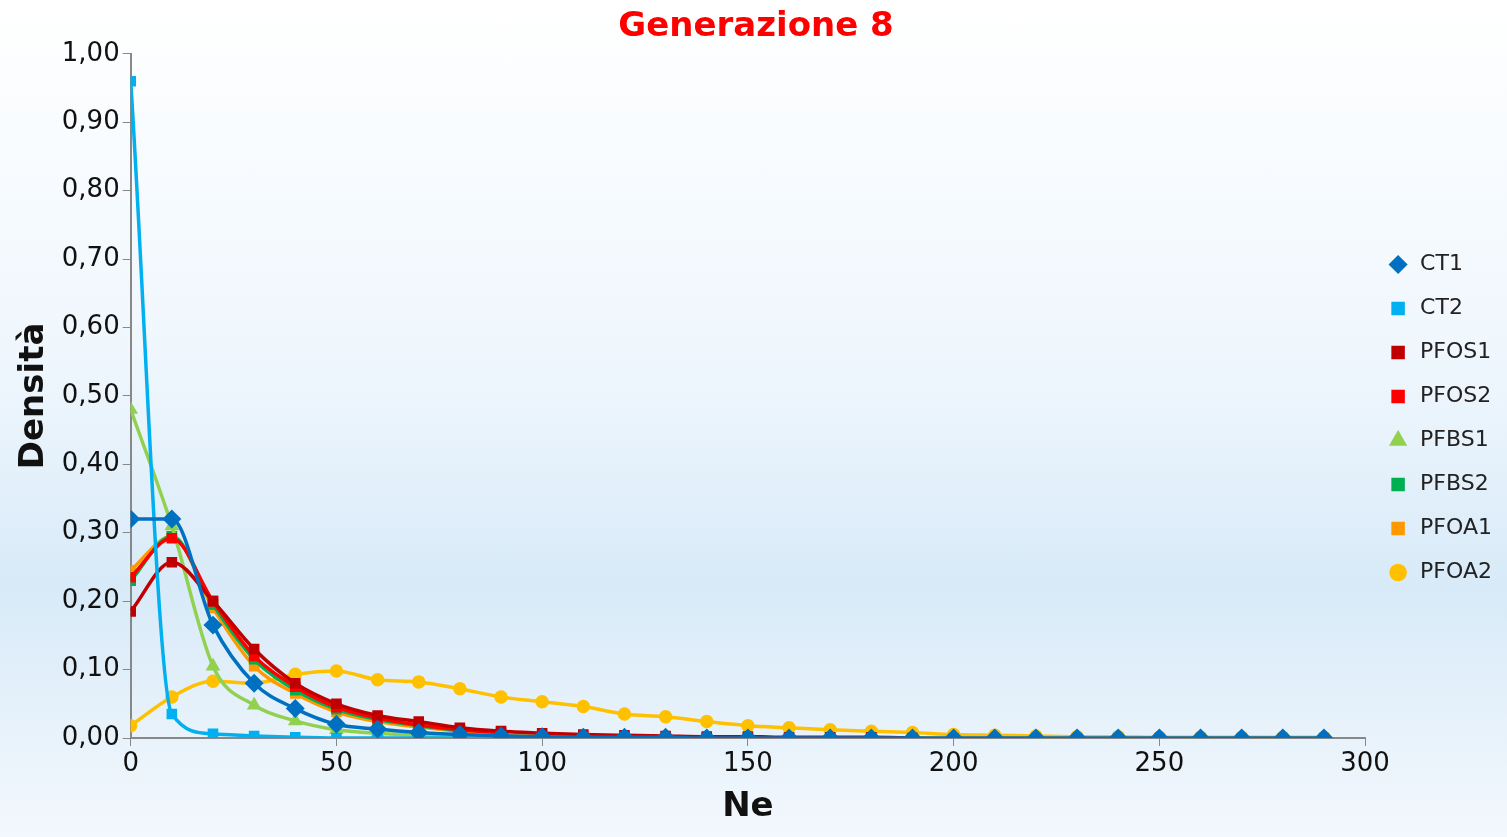 This screenshot has width=1507, height=837. I want to click on y-tick-label: 0,40, so click(90, 462).